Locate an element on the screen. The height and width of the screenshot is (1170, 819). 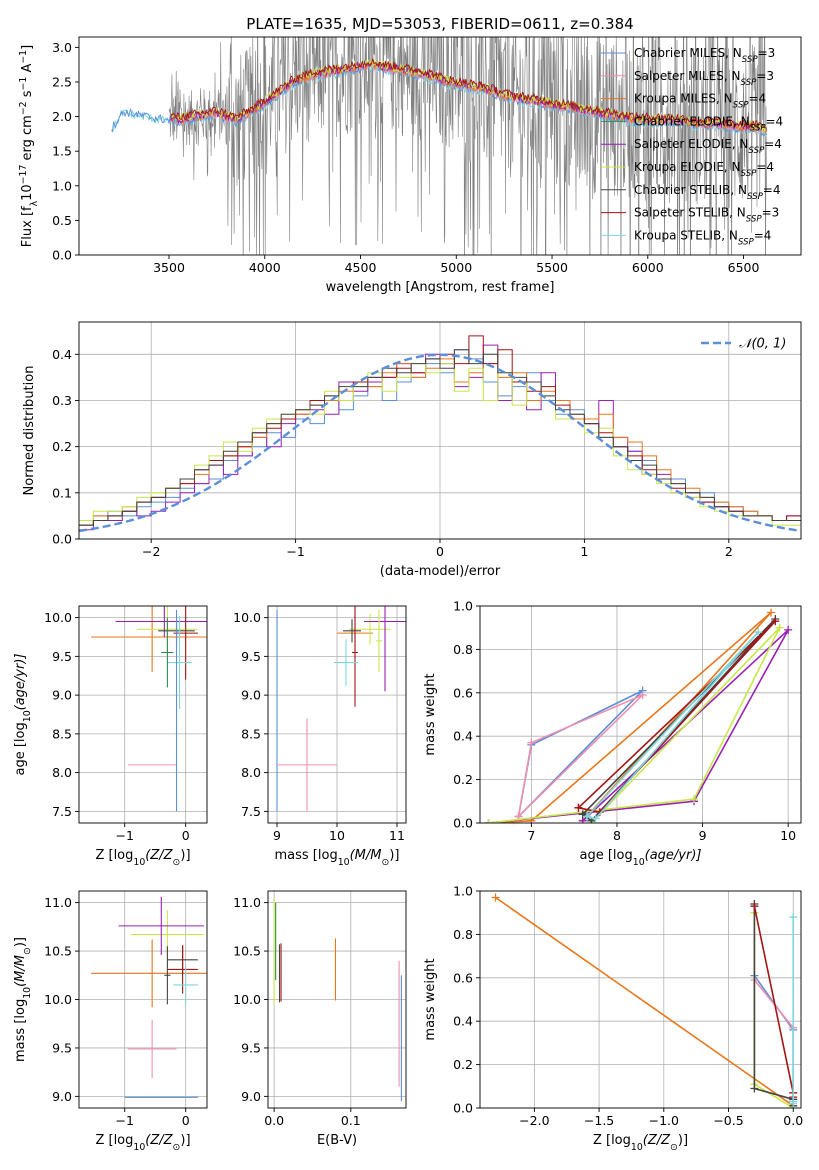
y-tick-label: 2.0 is located at coordinates (62, 116).